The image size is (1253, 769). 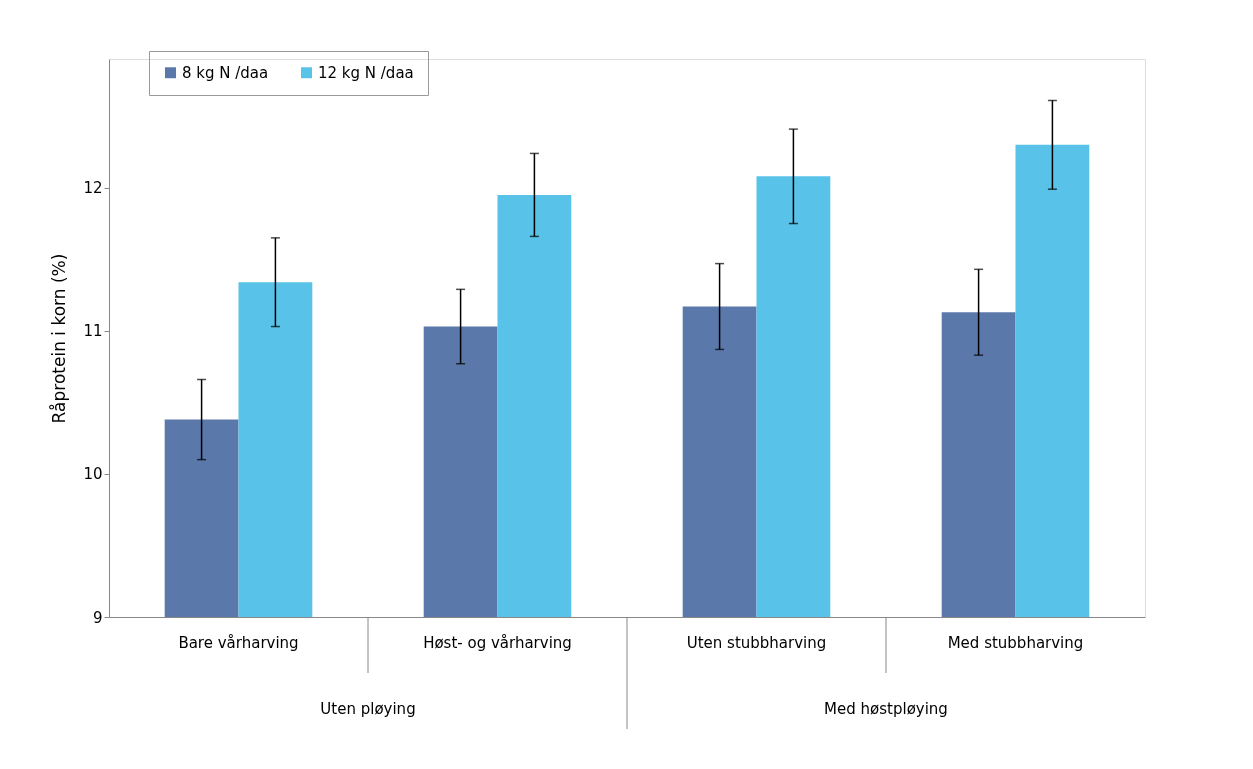 What do you see at coordinates (368, 709) in the screenshot?
I see `text: Uten pløying` at bounding box center [368, 709].